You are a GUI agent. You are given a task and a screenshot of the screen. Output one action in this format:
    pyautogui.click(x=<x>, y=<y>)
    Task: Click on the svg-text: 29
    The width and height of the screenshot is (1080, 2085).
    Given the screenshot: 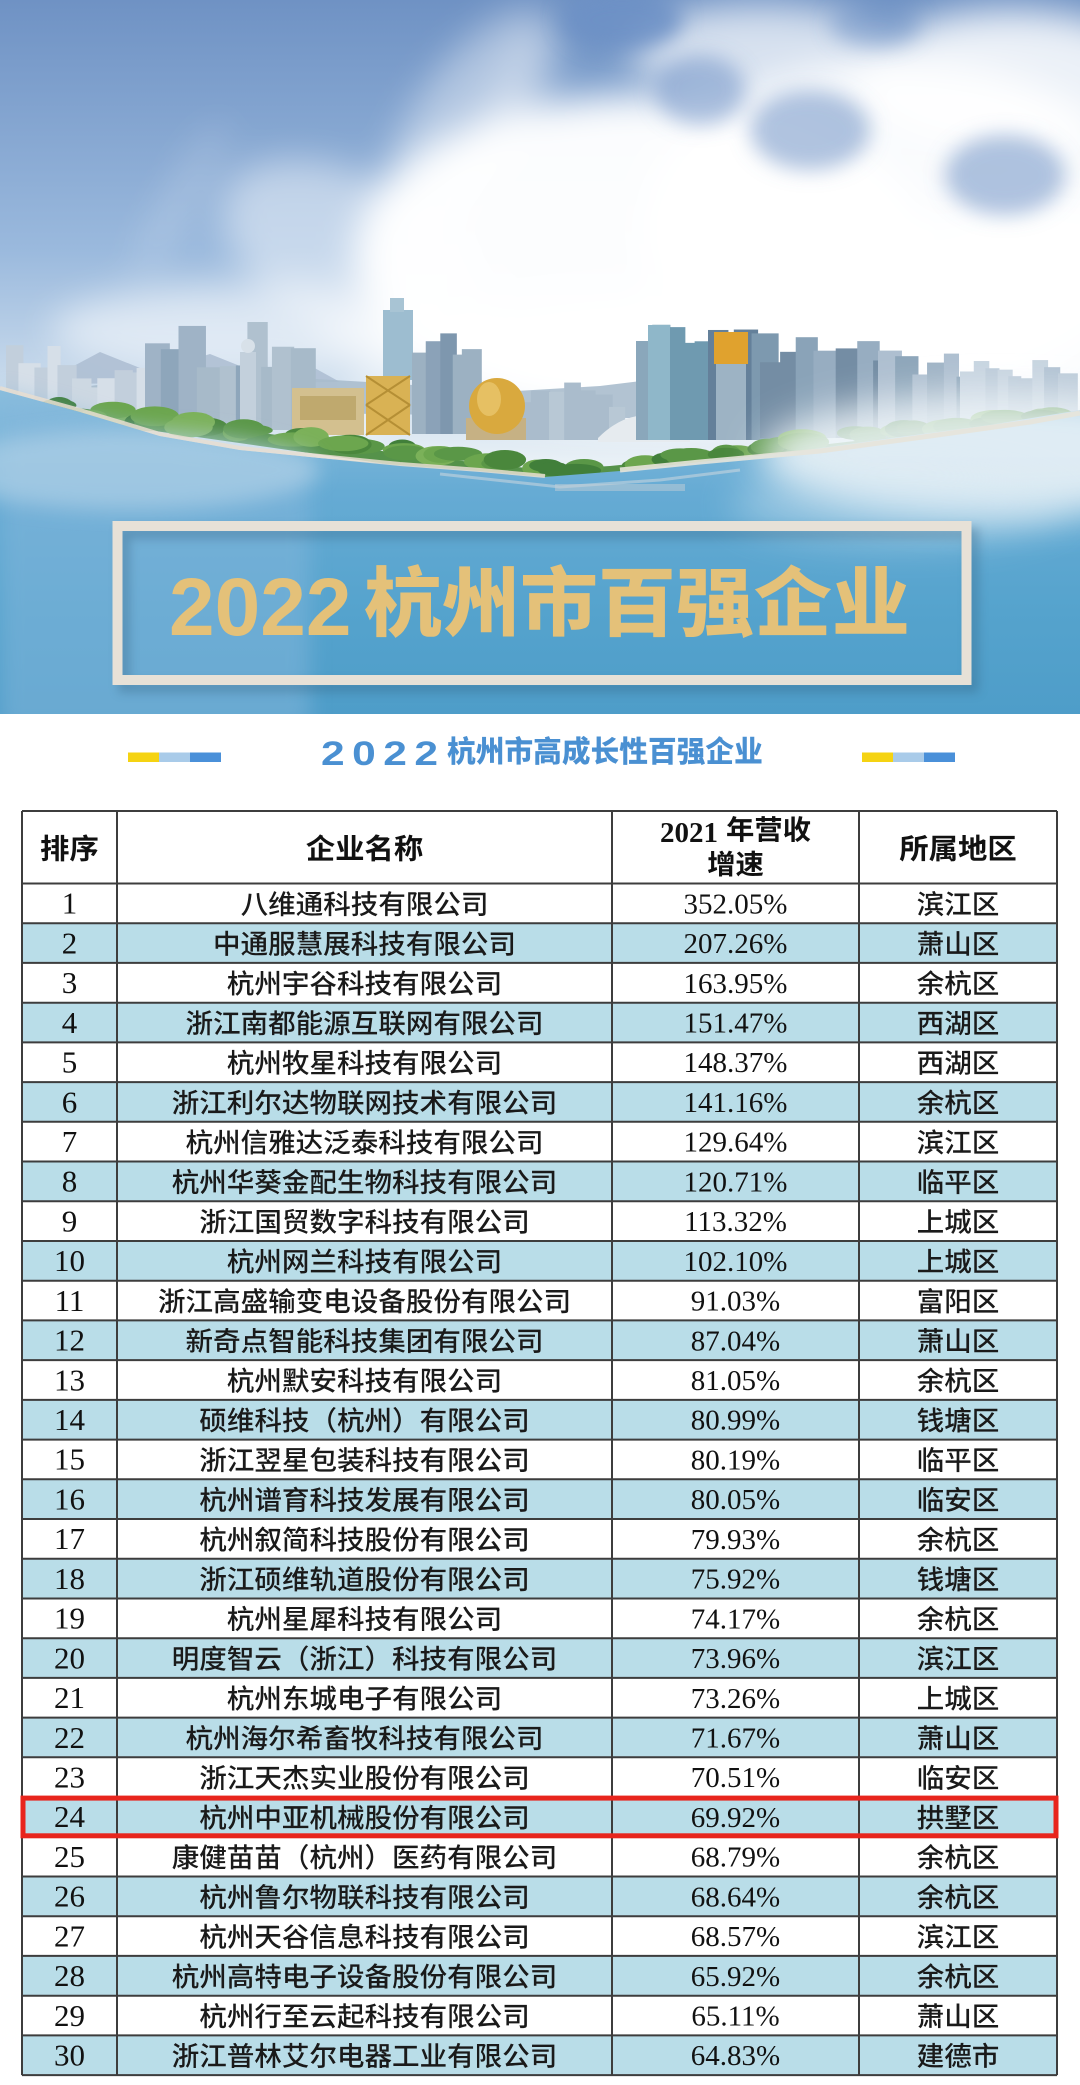 What is the action you would take?
    pyautogui.click(x=69, y=2015)
    